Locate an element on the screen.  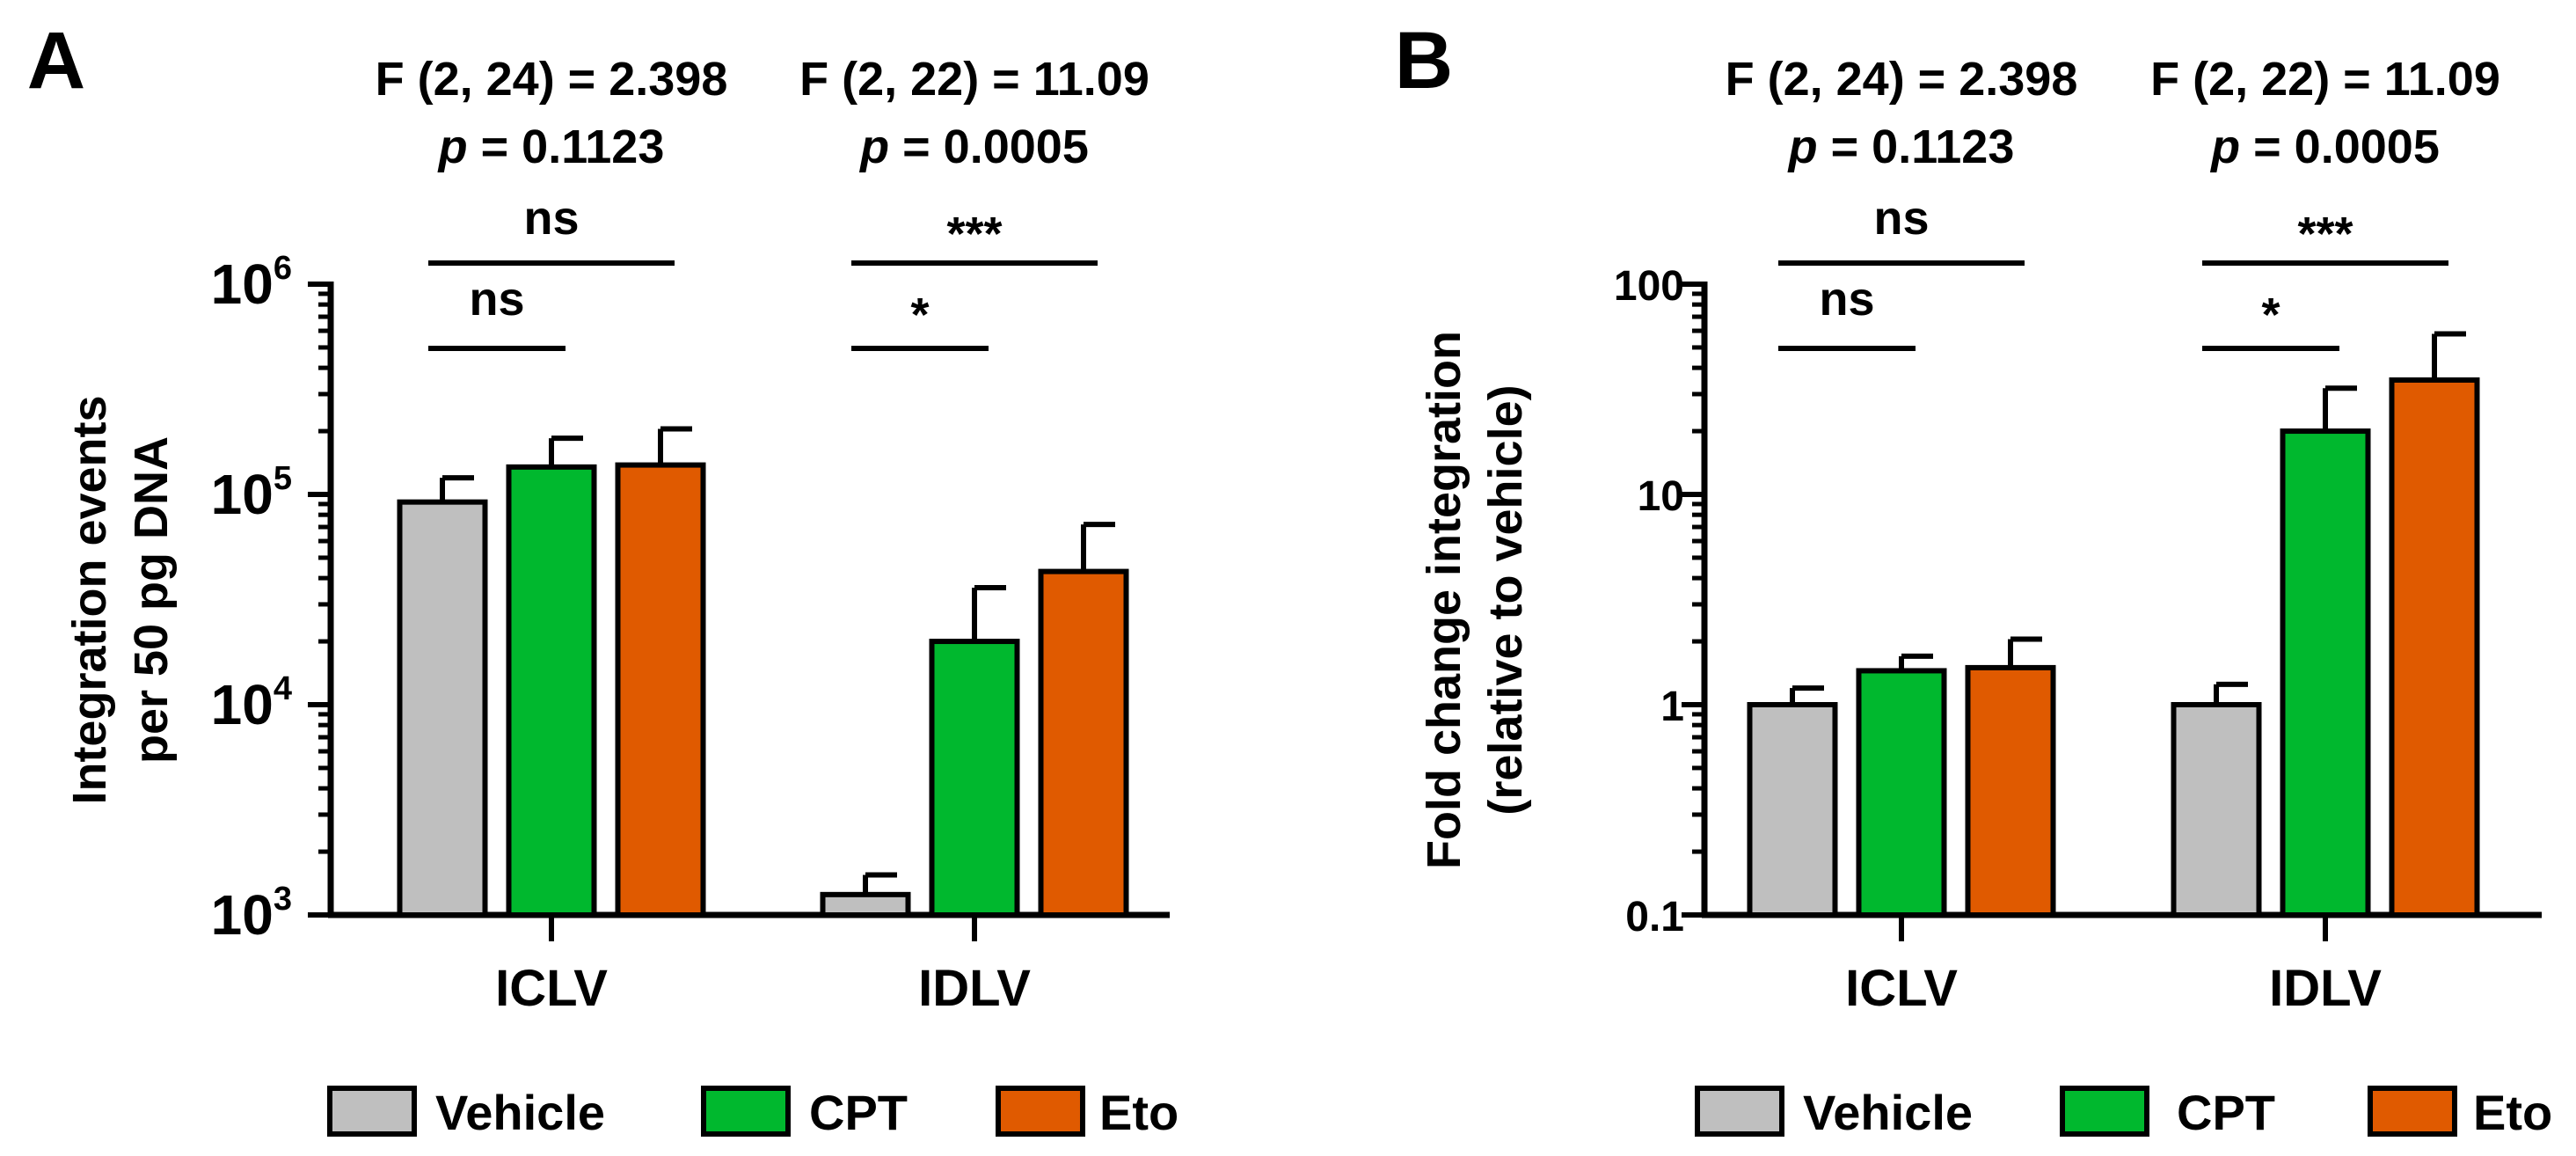
tick-label: 1 is located at coordinates (1672, 707).